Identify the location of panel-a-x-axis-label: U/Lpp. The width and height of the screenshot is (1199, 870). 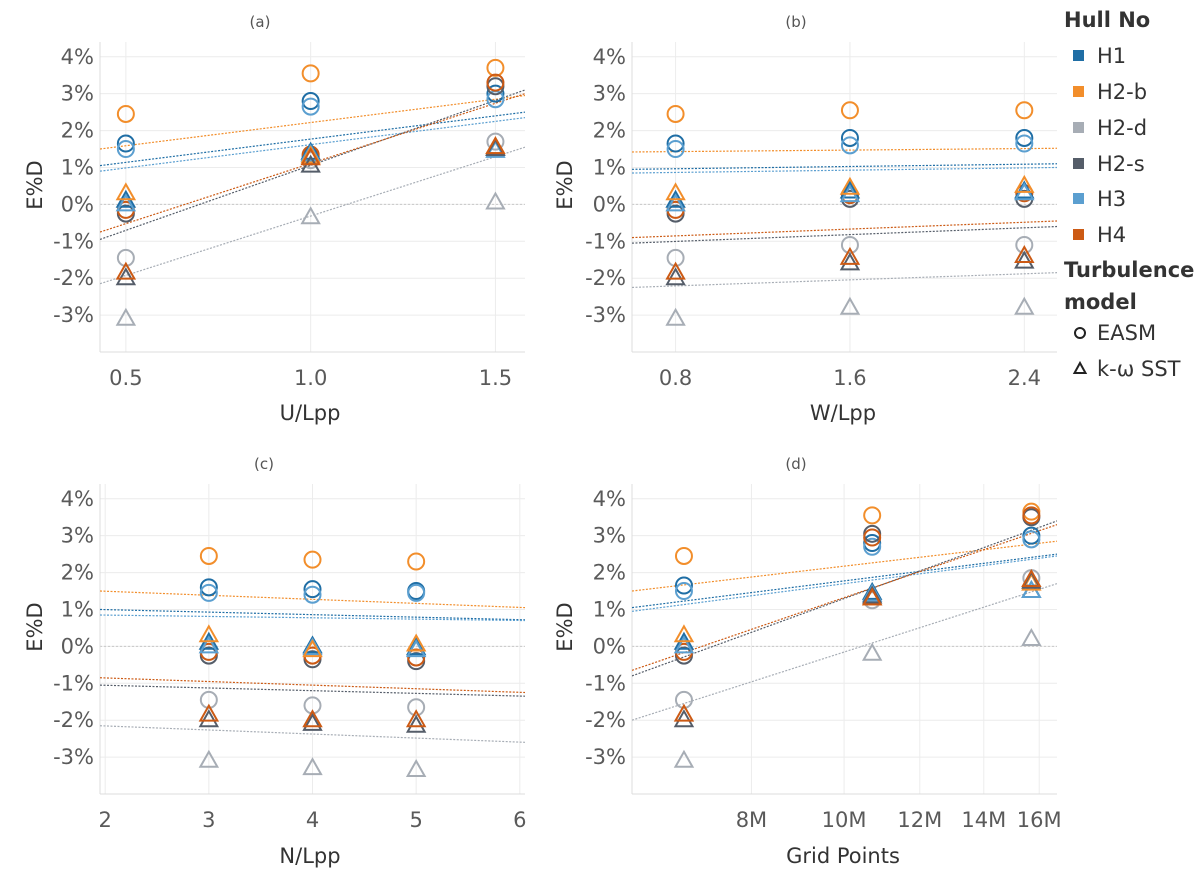
(310, 413).